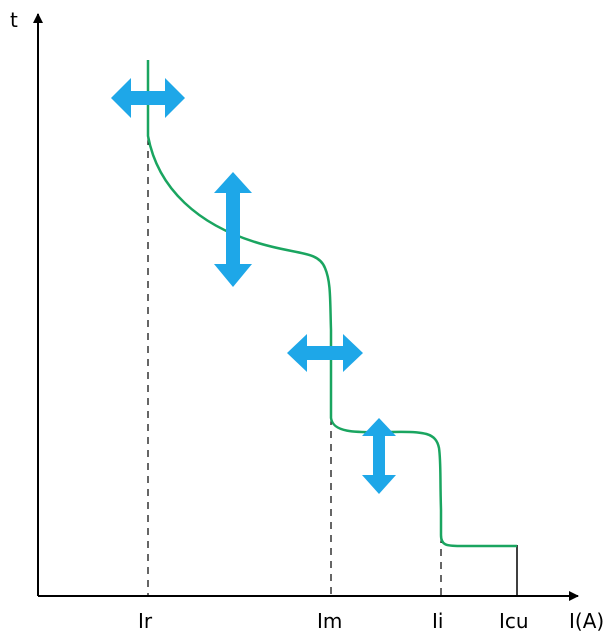 The image size is (613, 635). What do you see at coordinates (233, 229) in the screenshot?
I see `long-time-delay-adjust-arrow` at bounding box center [233, 229].